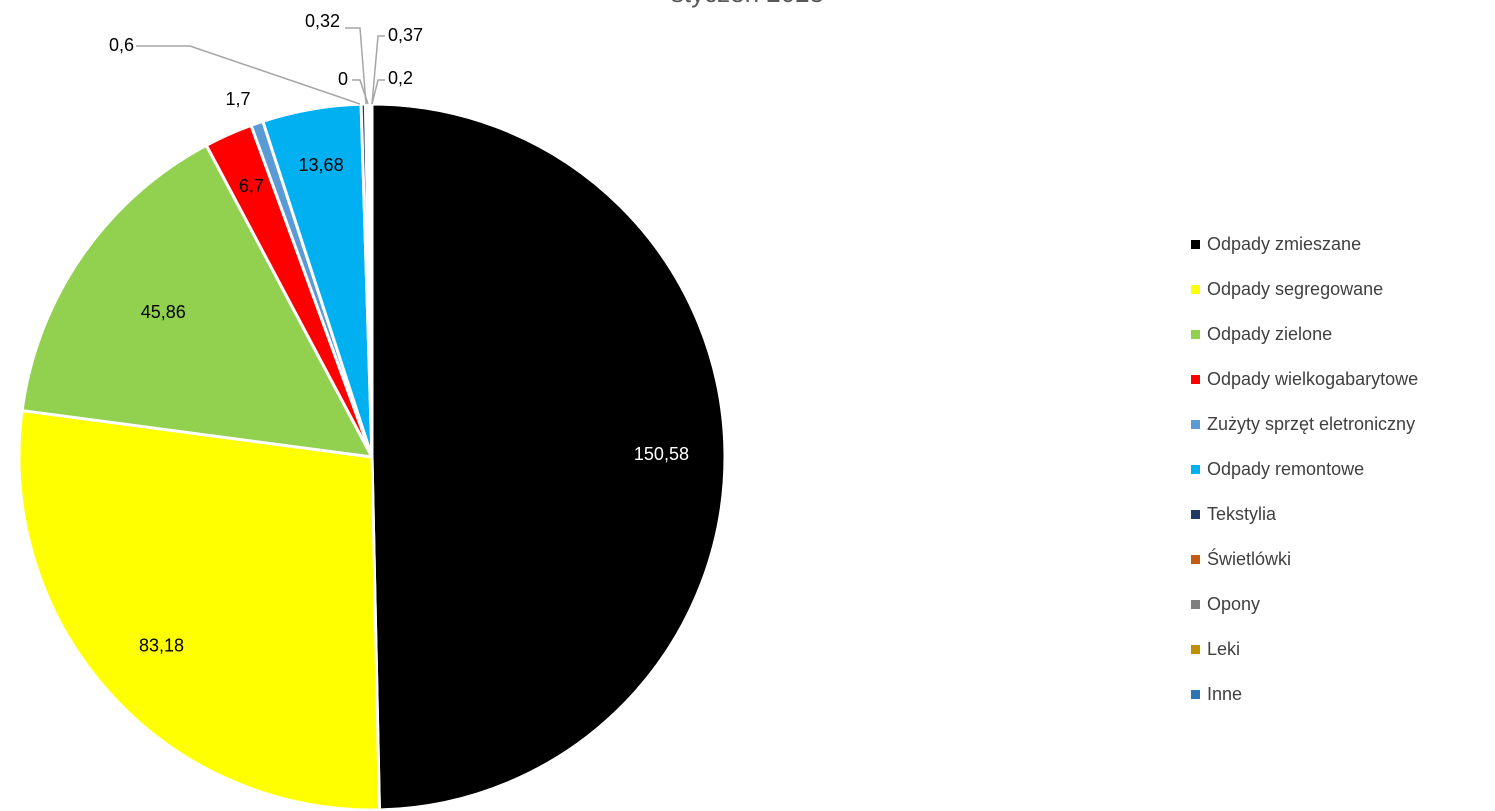 The width and height of the screenshot is (1495, 811). What do you see at coordinates (1284, 244) in the screenshot?
I see `legend-label: Odpady zmieszane` at bounding box center [1284, 244].